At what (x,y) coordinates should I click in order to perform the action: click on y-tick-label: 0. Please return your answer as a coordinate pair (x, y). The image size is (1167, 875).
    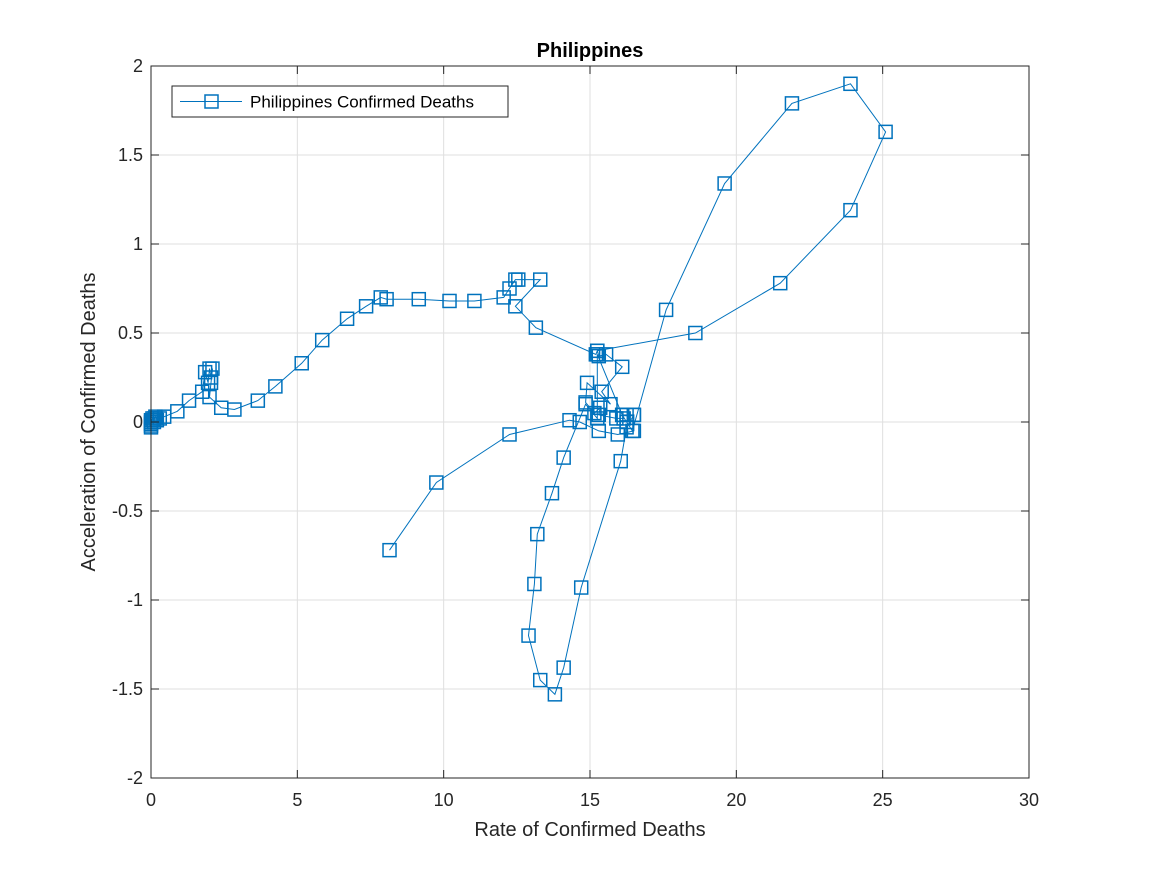
    Looking at the image, I should click on (138, 422).